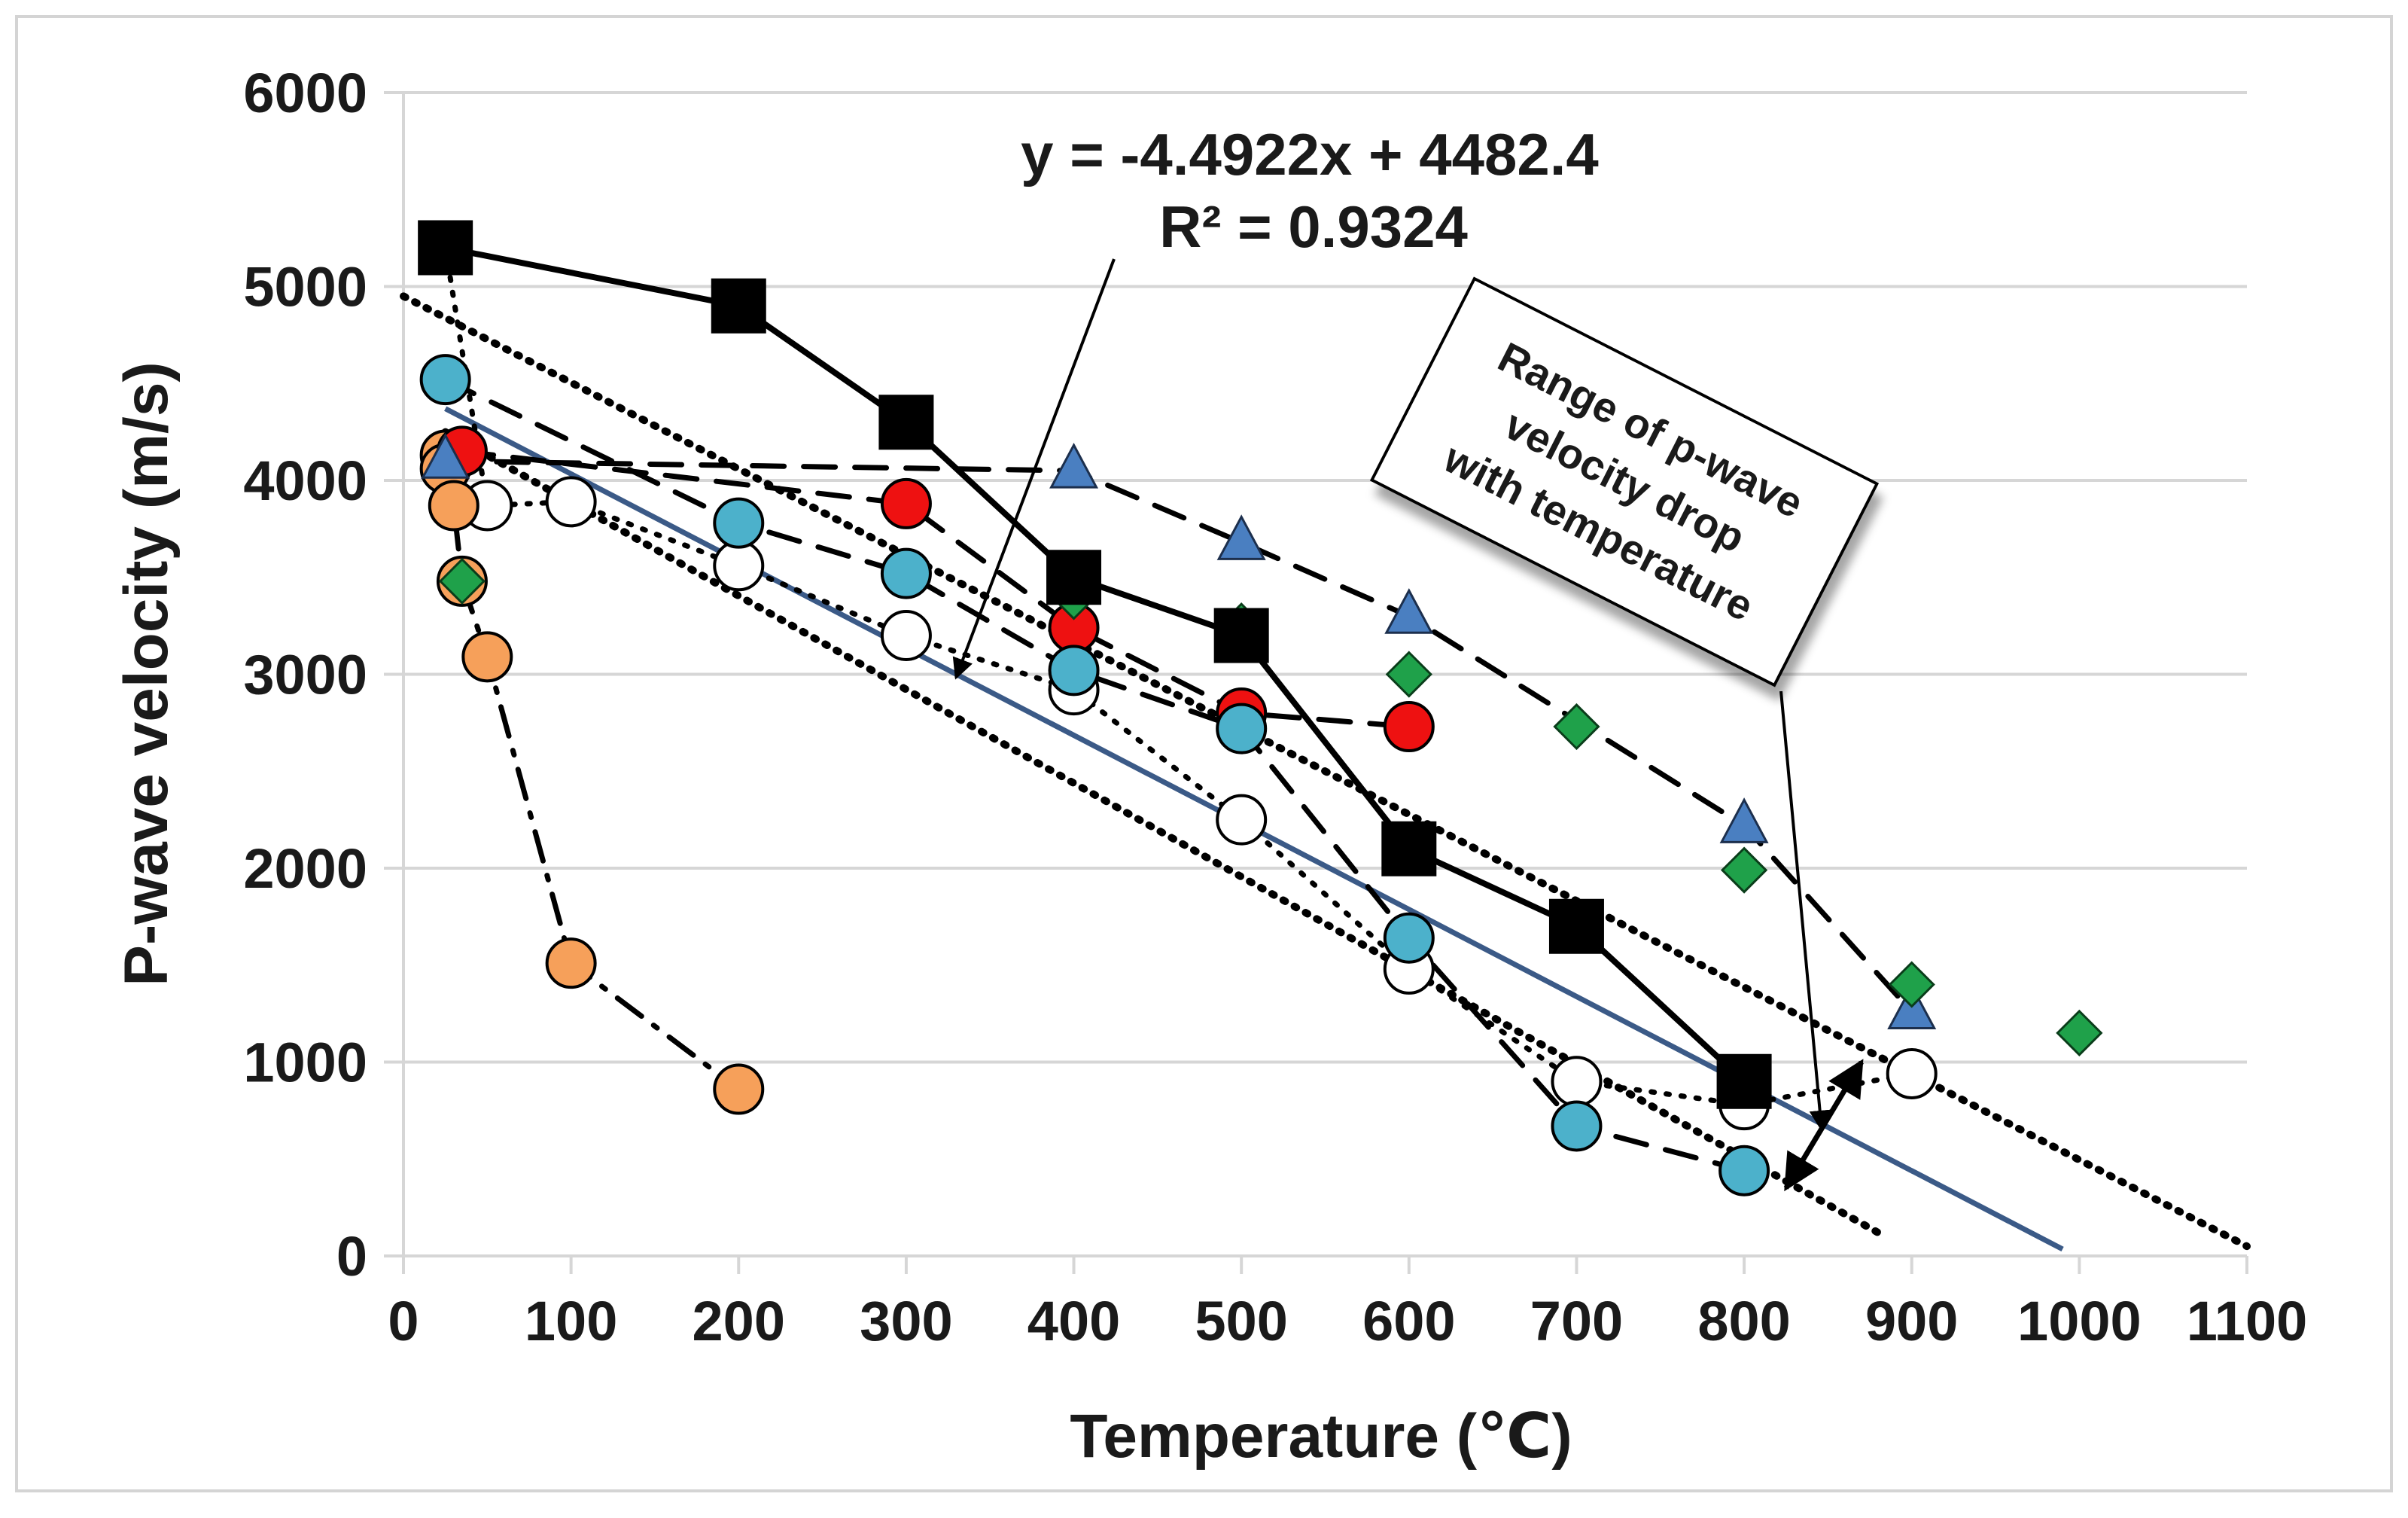 This screenshot has width=2408, height=1518. I want to click on trendline-r-squared: R² = 0.9324, so click(1313, 227).